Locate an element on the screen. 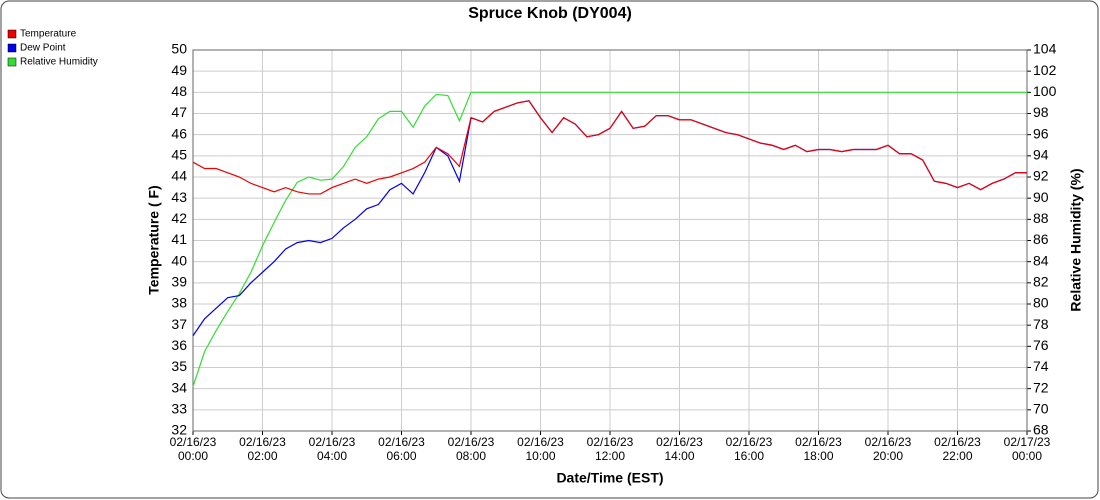  legend-label: Dew Point is located at coordinates (43, 48).